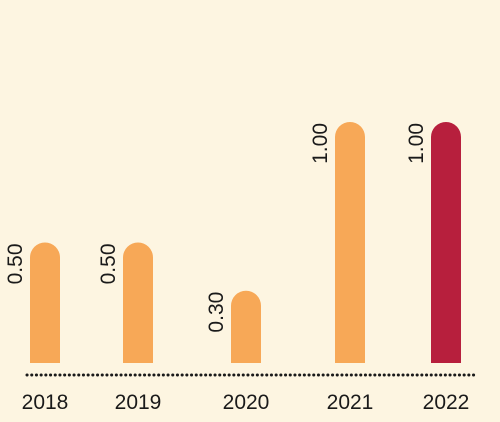 The image size is (500, 422). Describe the element at coordinates (350, 402) in the screenshot. I see `x-tick-label-2021: 2021` at that location.